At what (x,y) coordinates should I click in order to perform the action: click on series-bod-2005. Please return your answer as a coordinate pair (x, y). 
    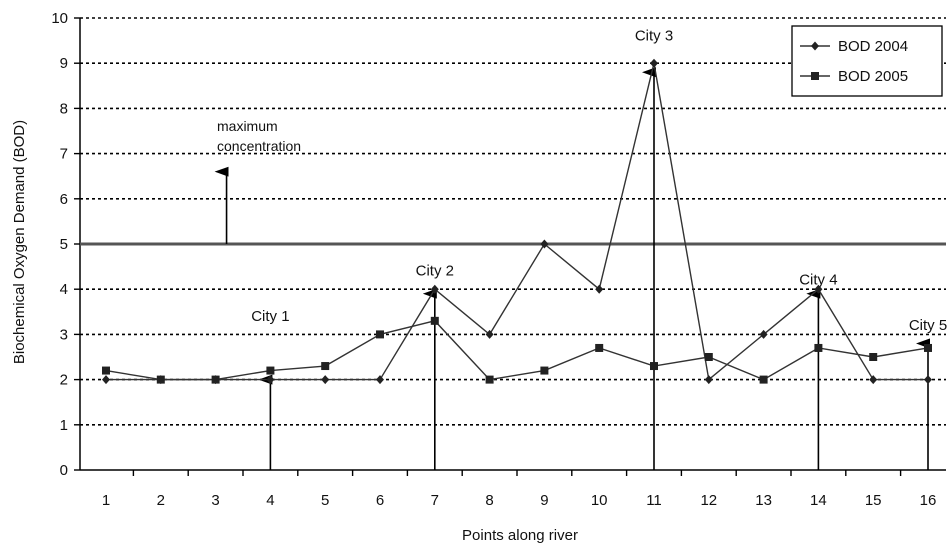
    Looking at the image, I should click on (517, 350).